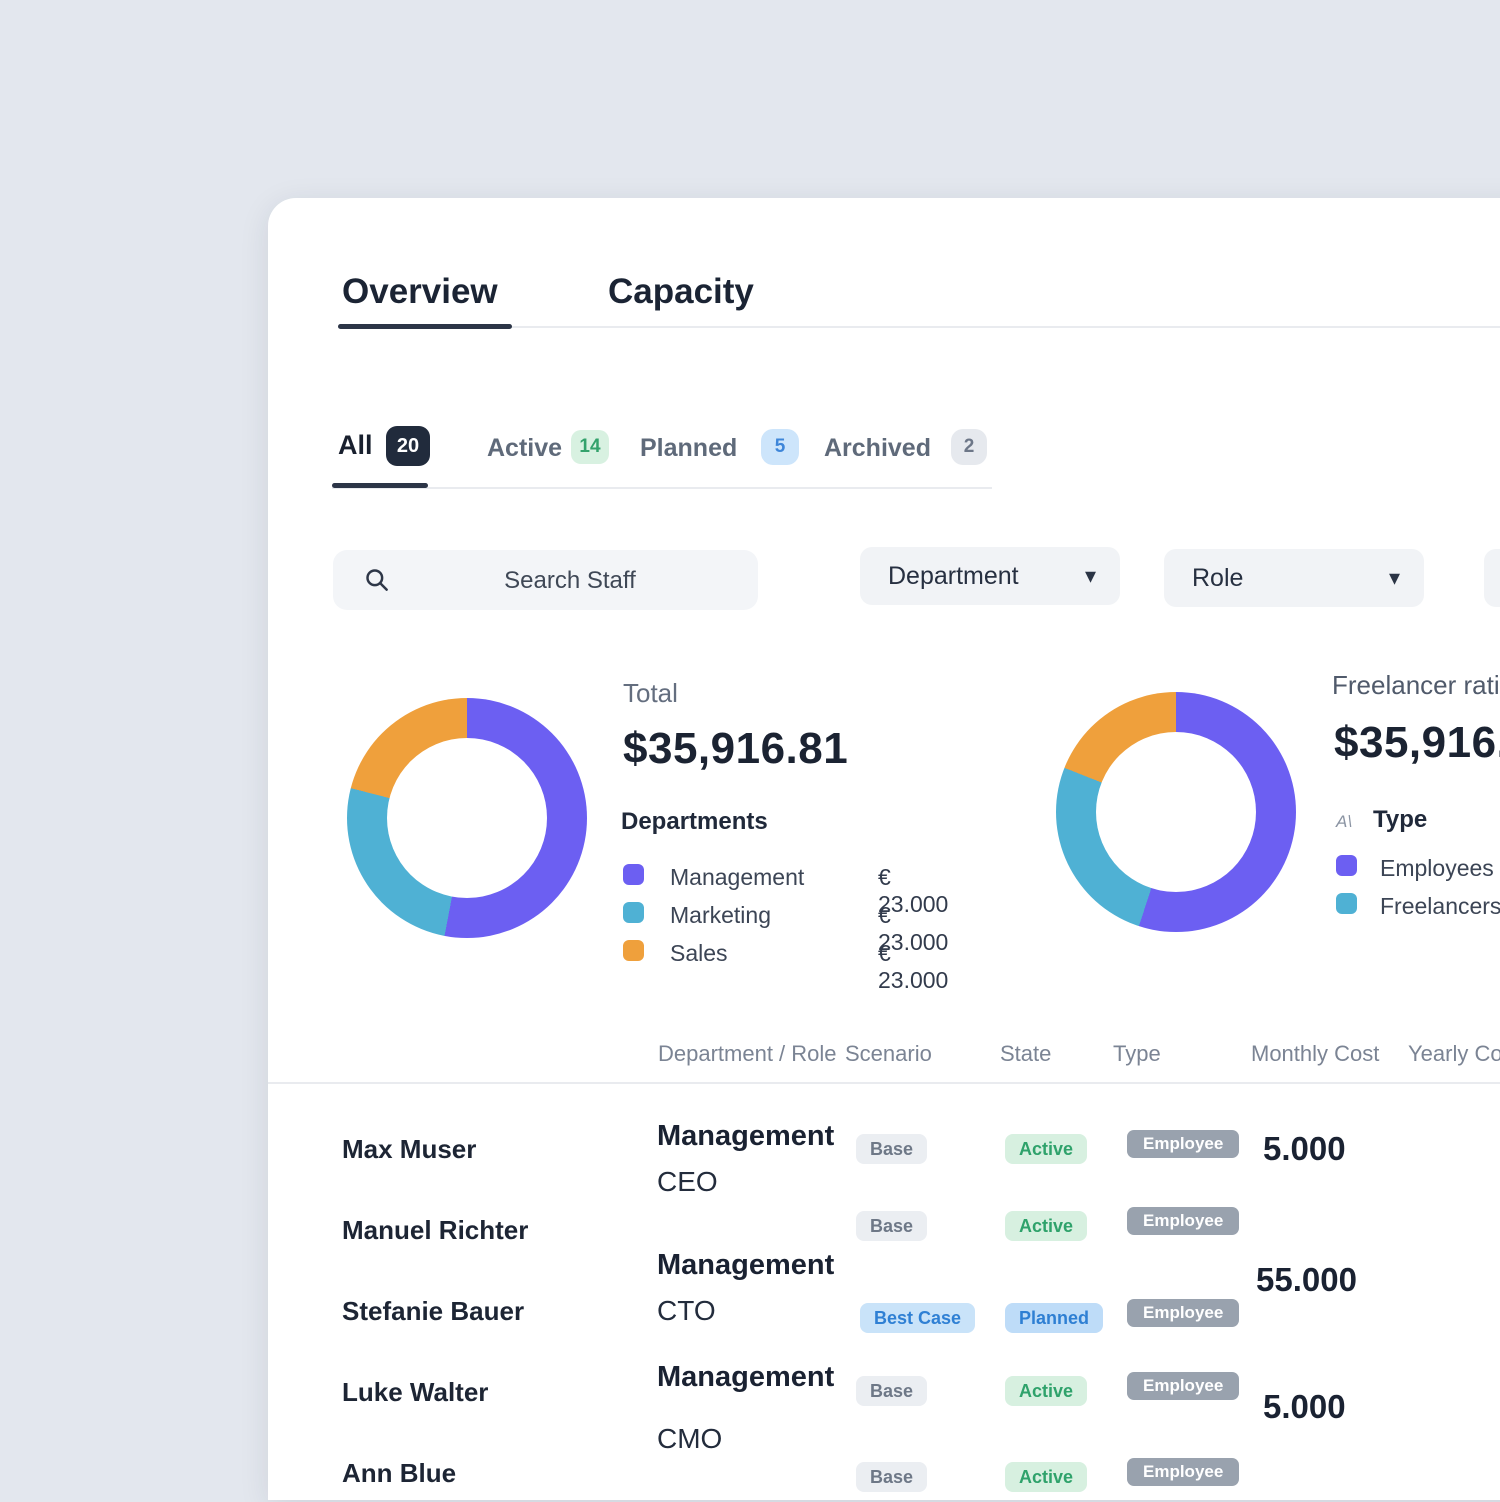  What do you see at coordinates (699, 953) in the screenshot?
I see `legend-label: Sales` at bounding box center [699, 953].